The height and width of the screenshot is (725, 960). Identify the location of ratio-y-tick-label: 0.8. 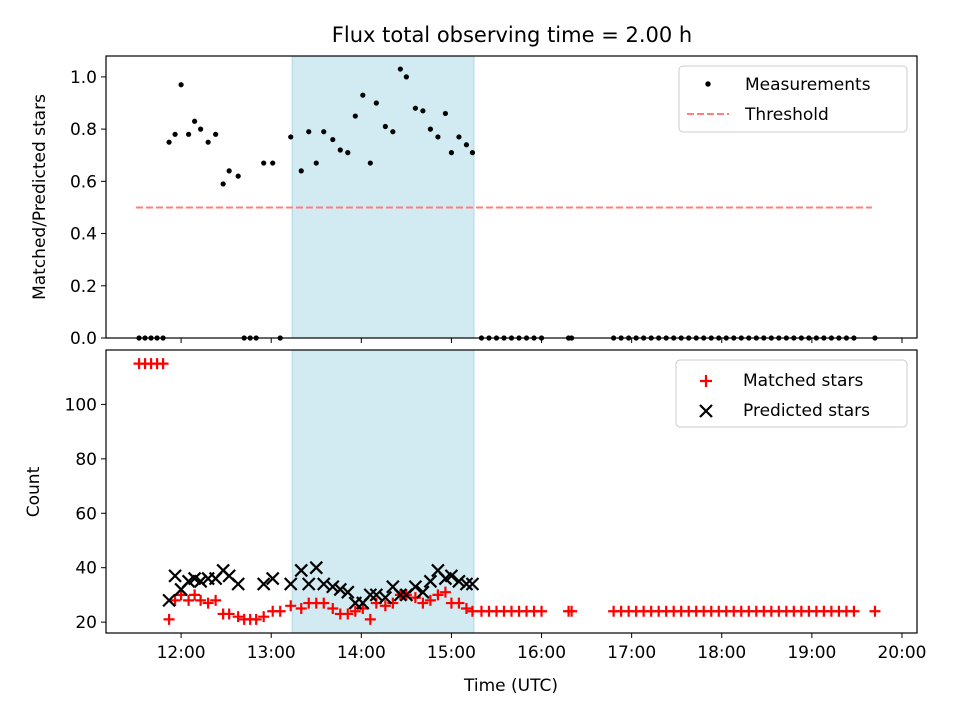
(83, 130).